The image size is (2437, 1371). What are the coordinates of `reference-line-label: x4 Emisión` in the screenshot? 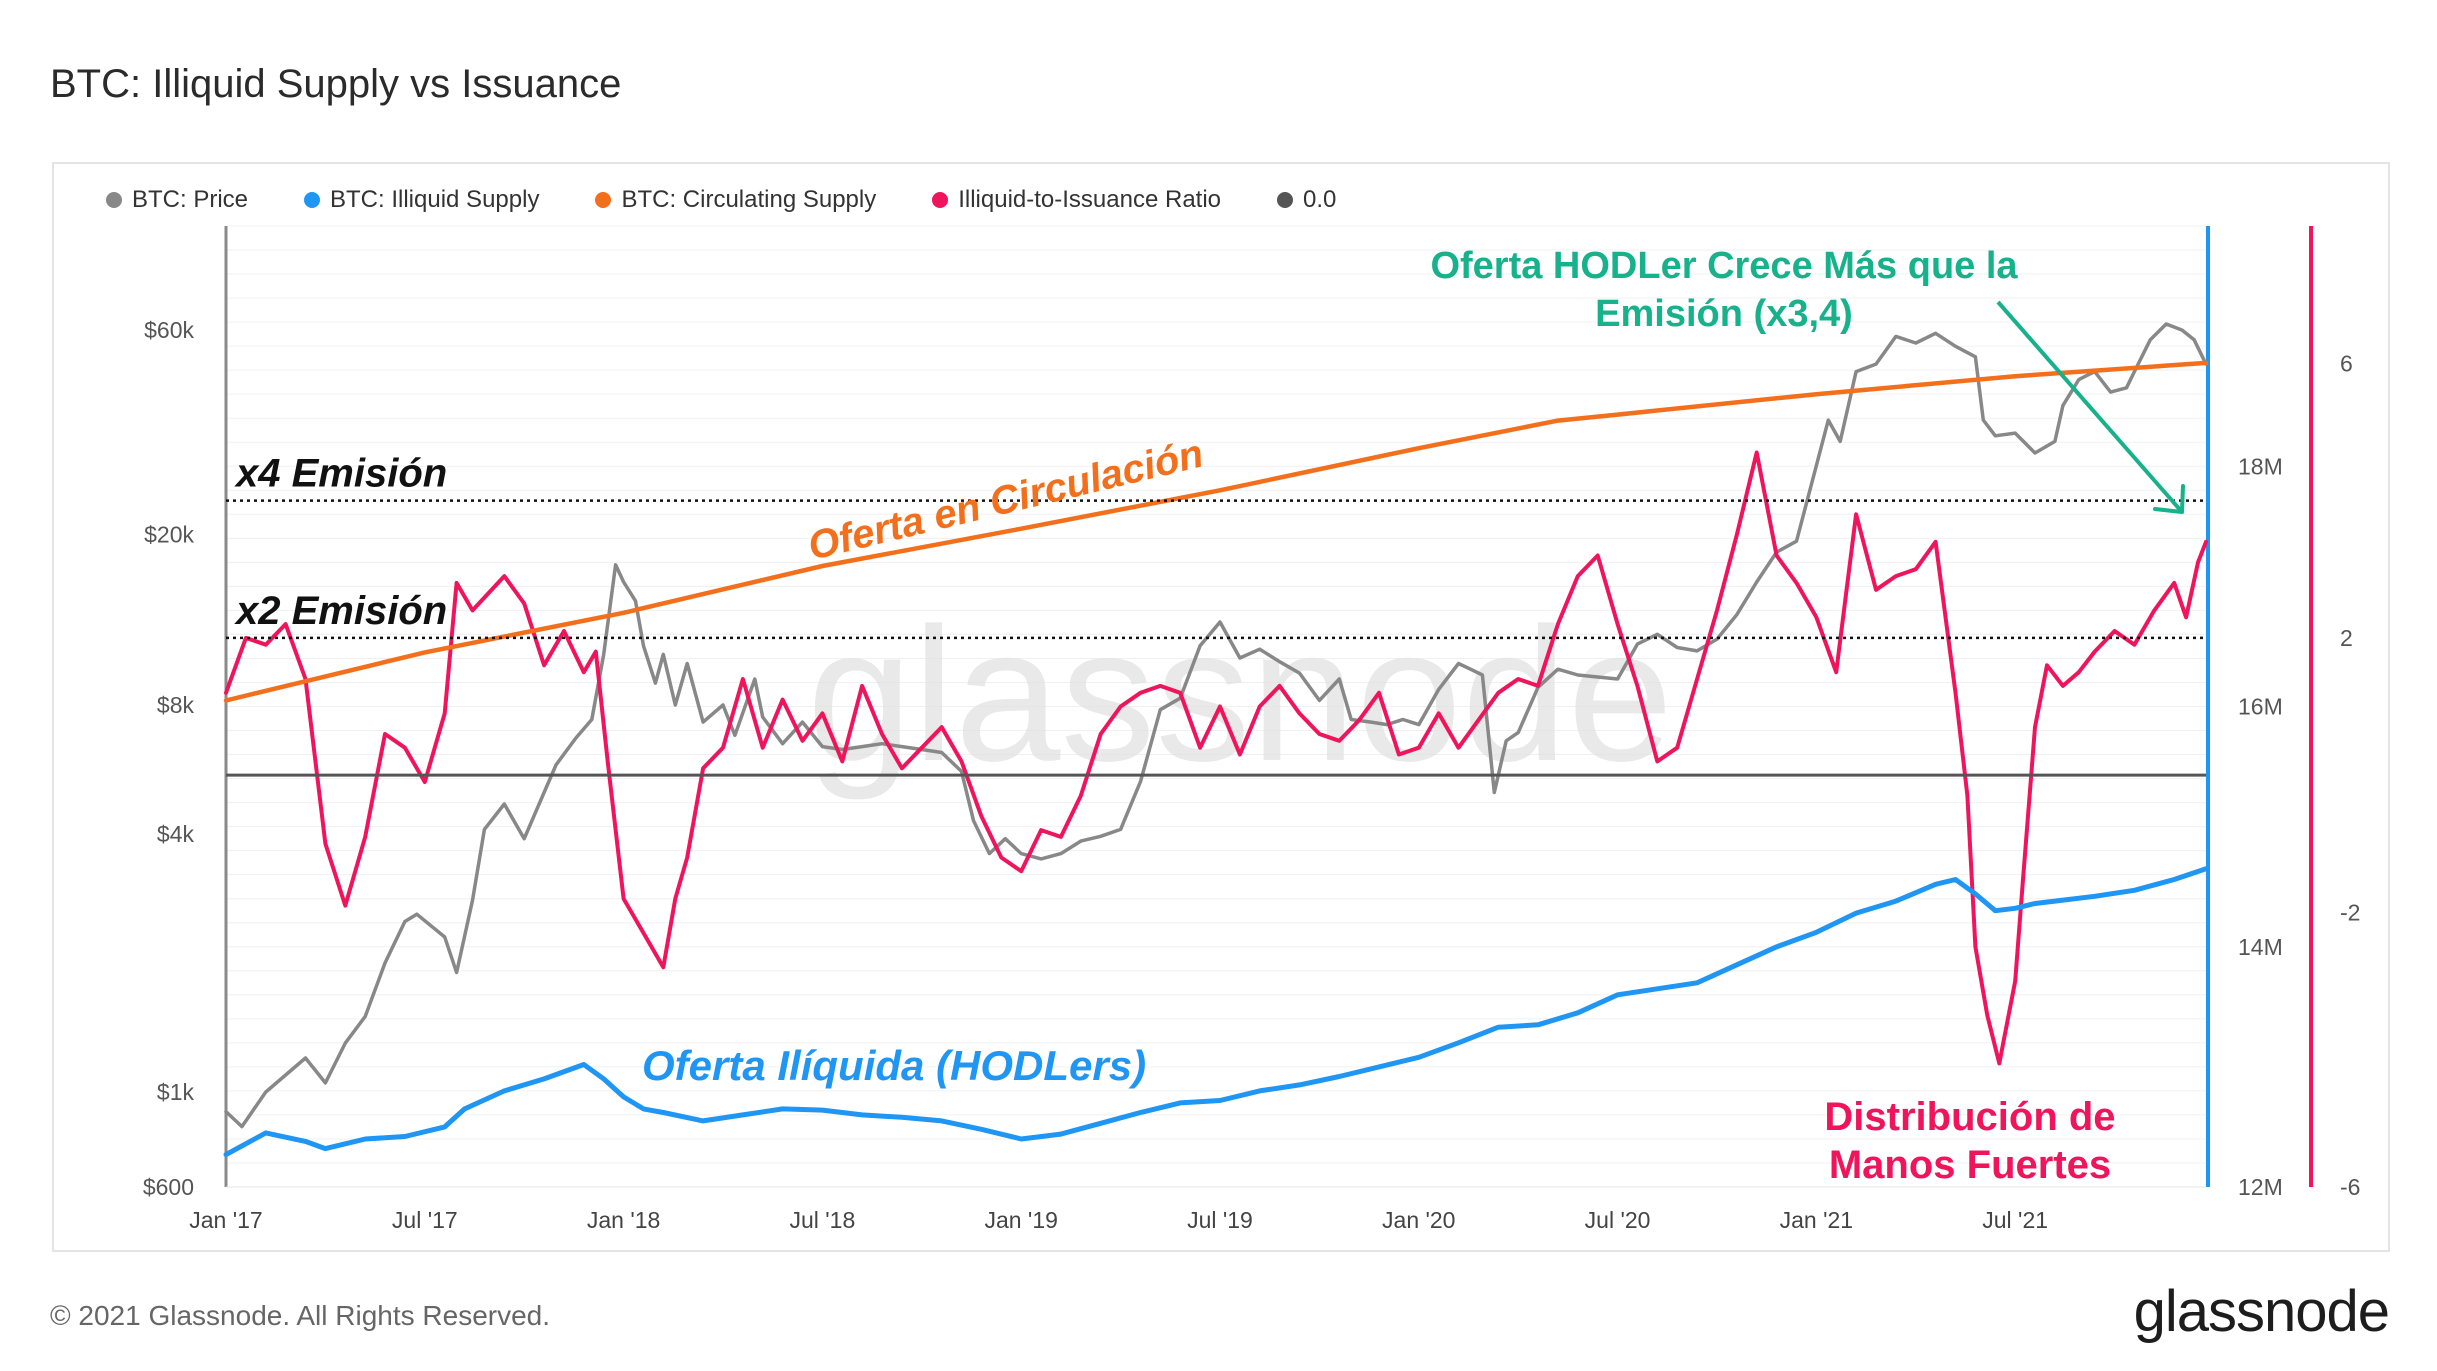 It's located at (340, 474).